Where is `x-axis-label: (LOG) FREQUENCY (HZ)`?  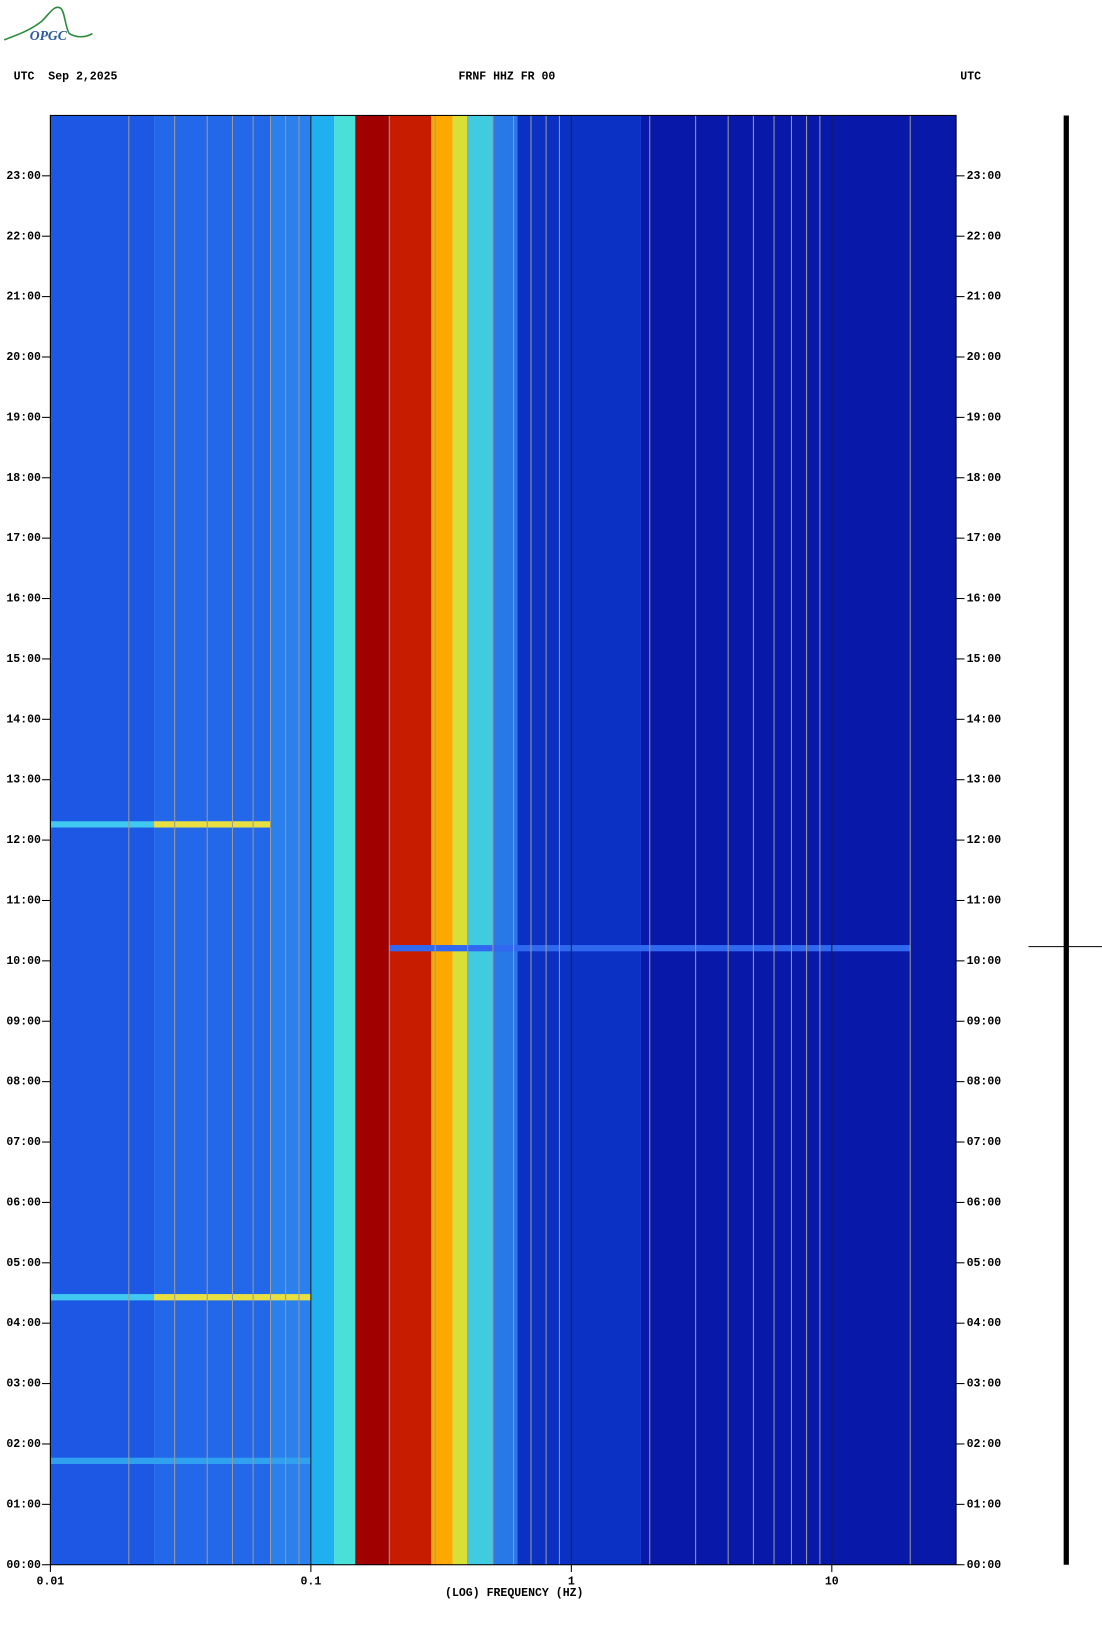 x-axis-label: (LOG) FREQUENCY (HZ) is located at coordinates (514, 1593).